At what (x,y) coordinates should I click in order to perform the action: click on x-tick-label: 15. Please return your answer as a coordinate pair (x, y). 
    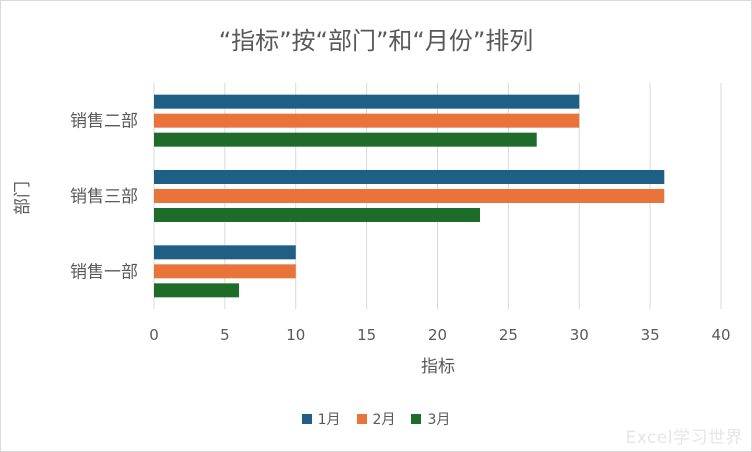
    Looking at the image, I should click on (366, 335).